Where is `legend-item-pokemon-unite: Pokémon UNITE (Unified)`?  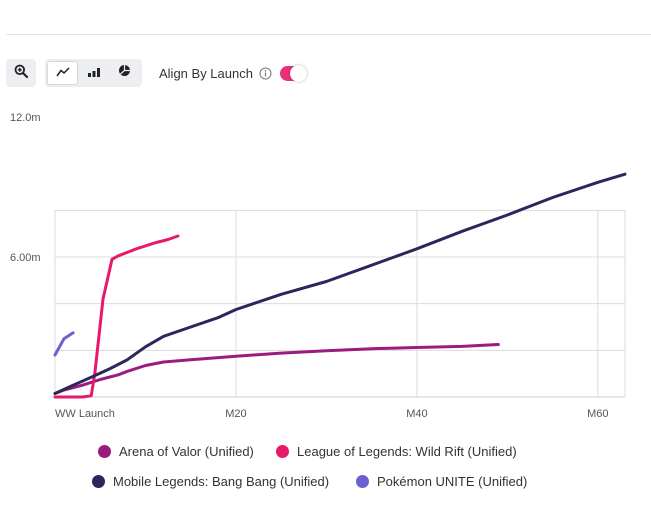 legend-item-pokemon-unite: Pokémon UNITE (Unified) is located at coordinates (441, 481).